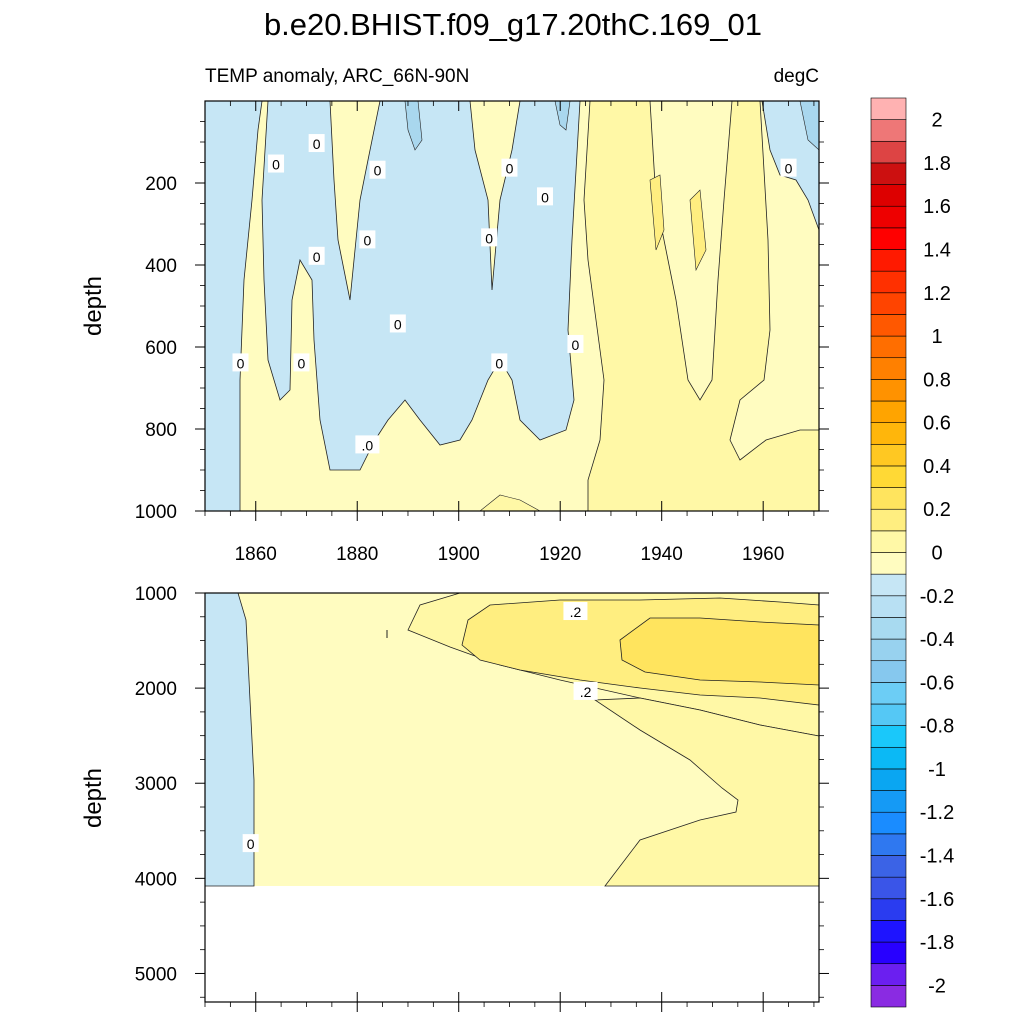 The image size is (1024, 1024). What do you see at coordinates (93, 306) in the screenshot?
I see `top-y-axis-label: depth` at bounding box center [93, 306].